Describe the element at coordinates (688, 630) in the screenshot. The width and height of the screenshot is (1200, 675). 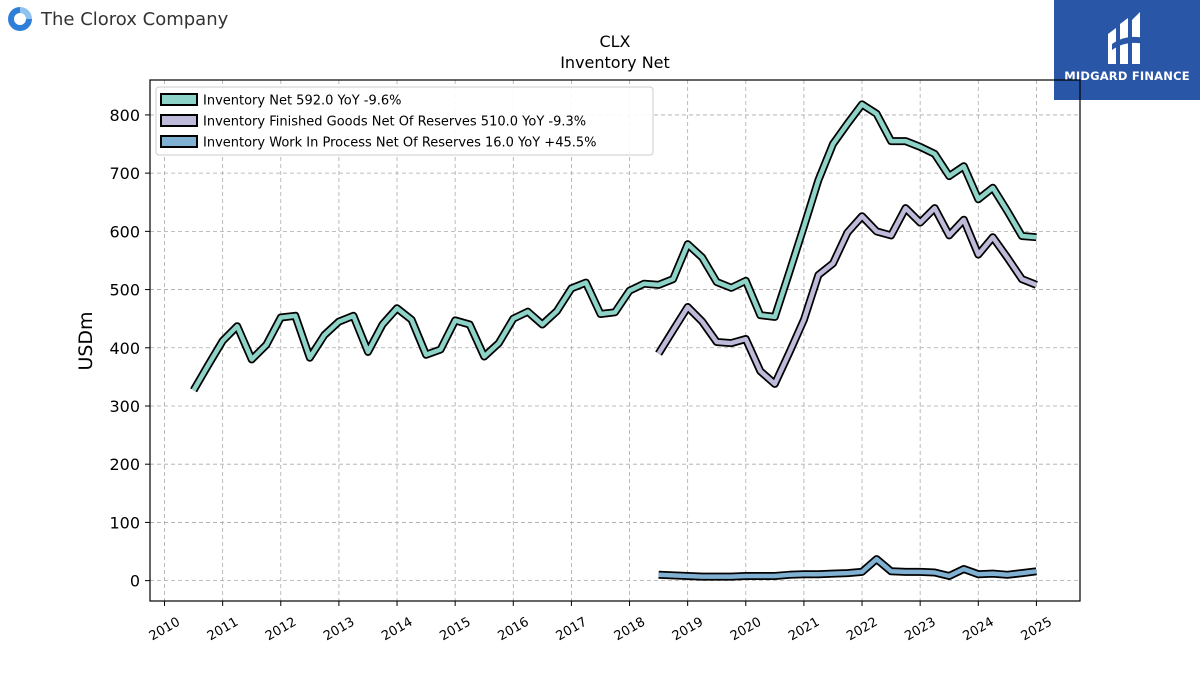
I see `x-tick-label: 2019` at that location.